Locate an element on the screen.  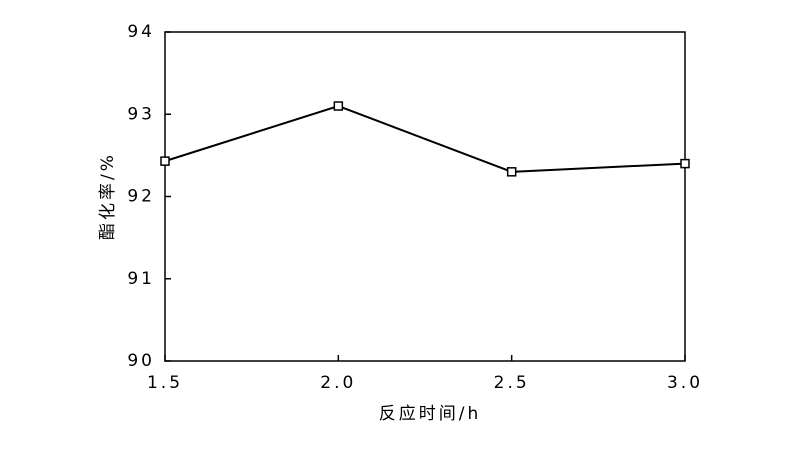
x-tick-label: 1.5 is located at coordinates (165, 383).